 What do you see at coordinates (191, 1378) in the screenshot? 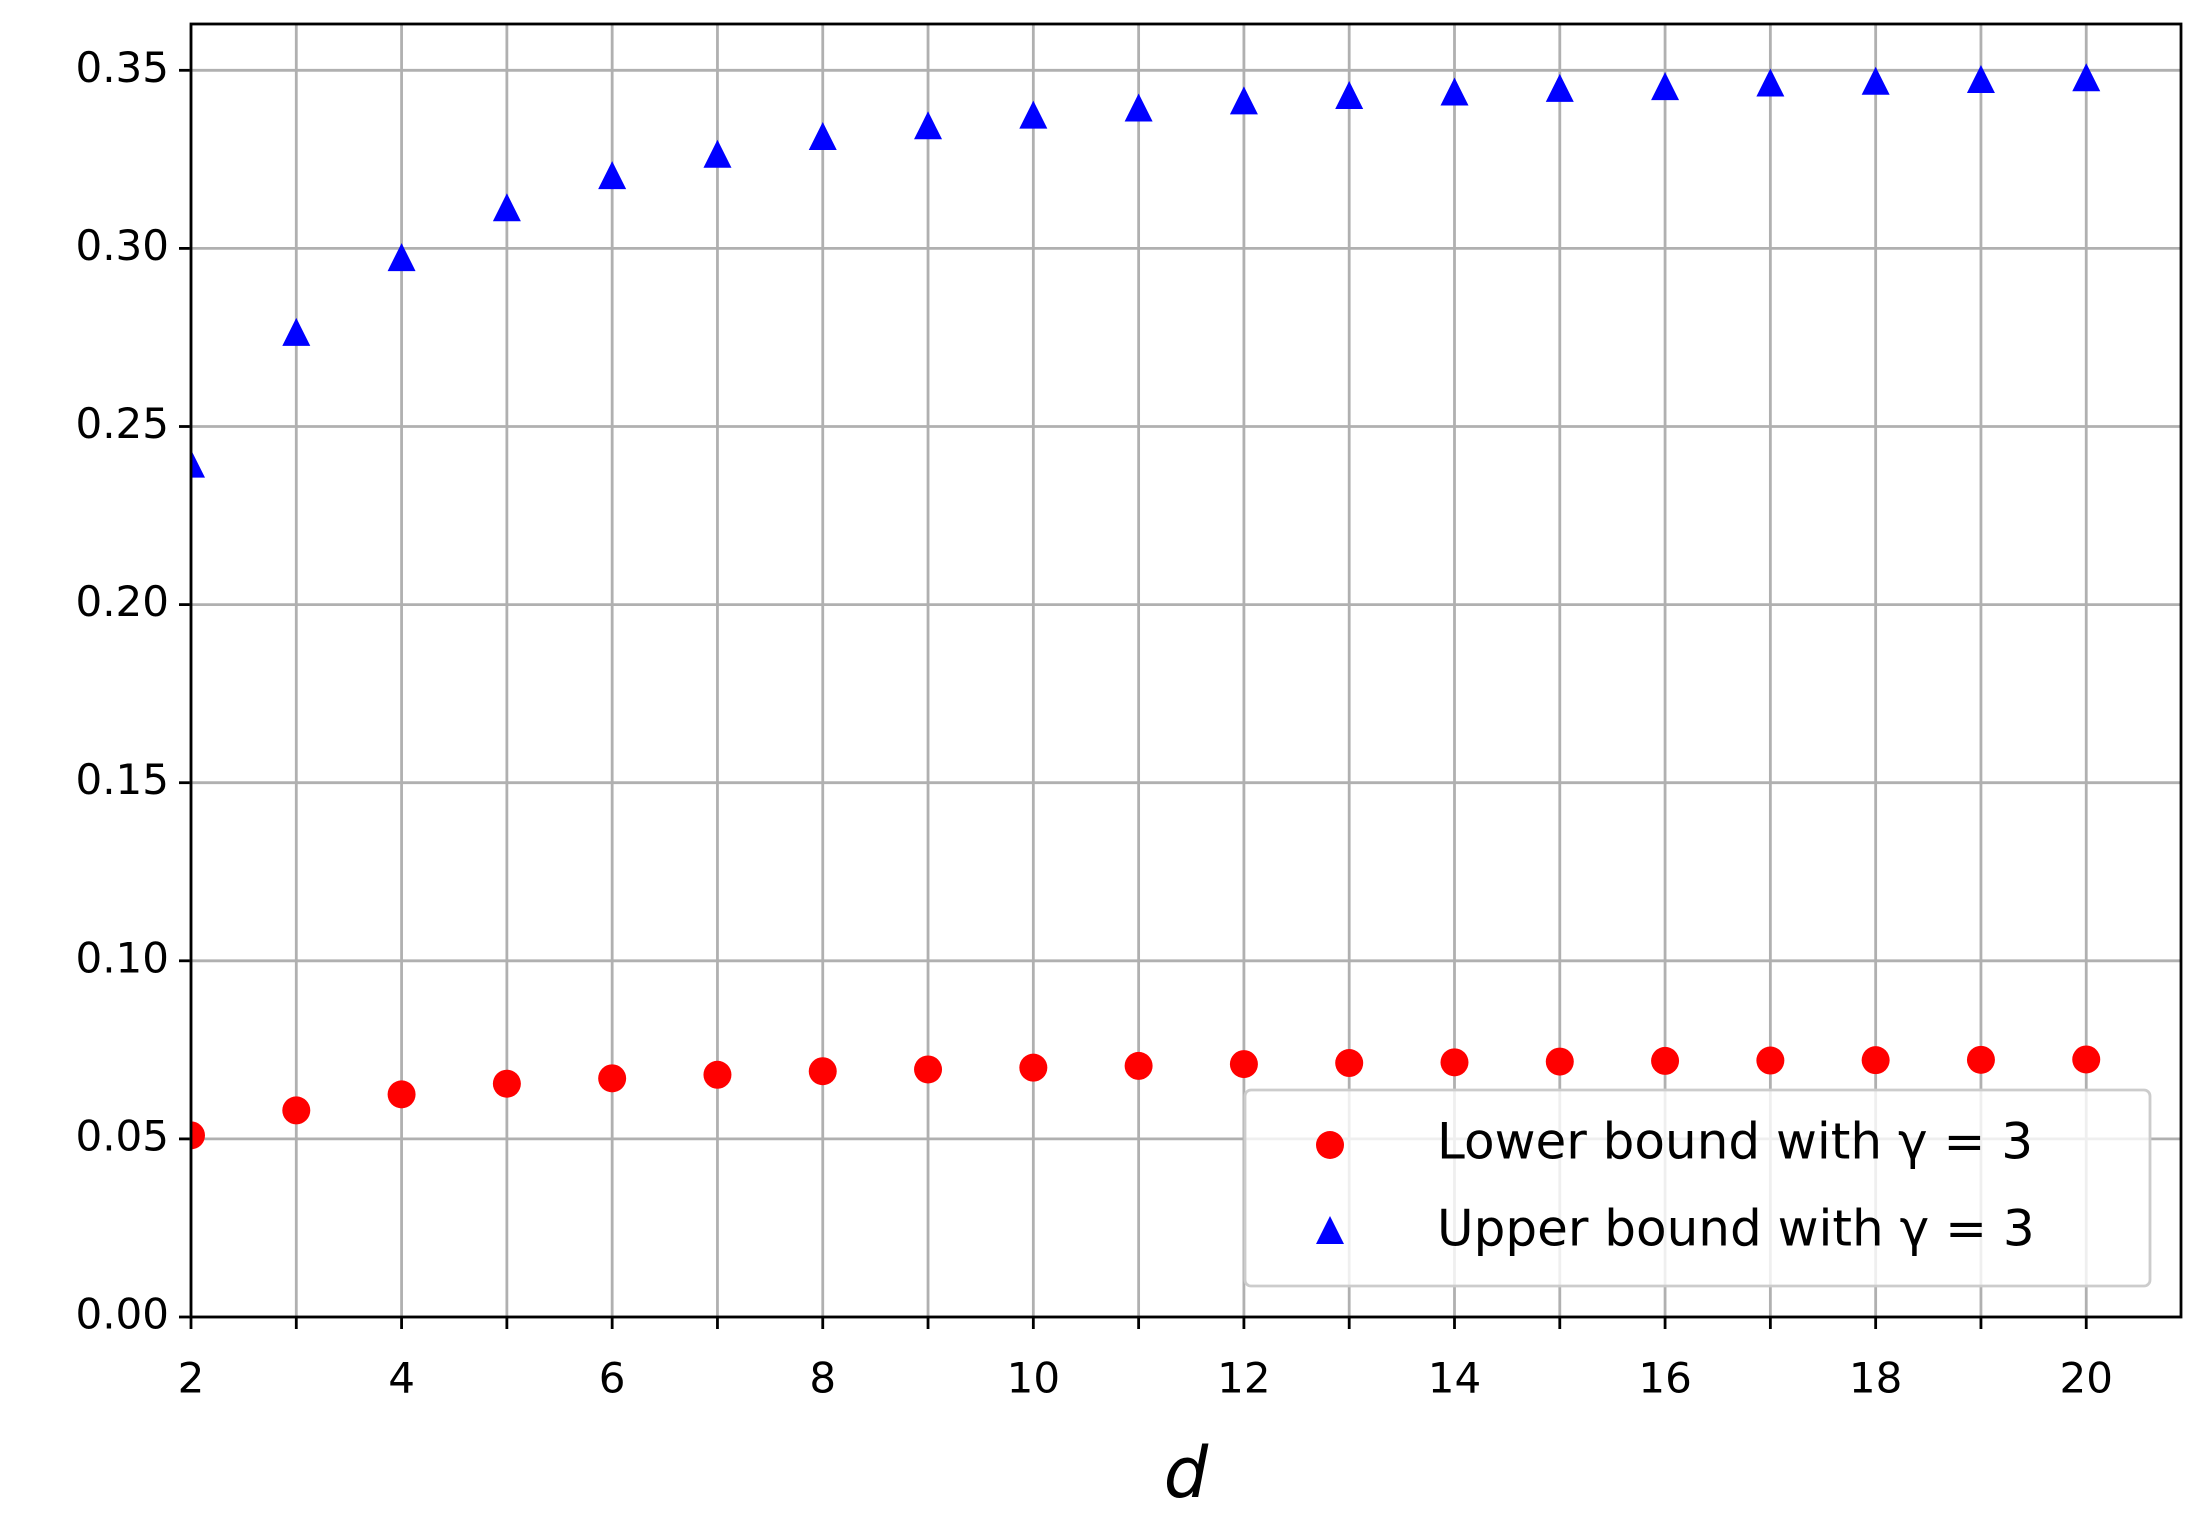
I see `x-tick-label: 2` at bounding box center [191, 1378].